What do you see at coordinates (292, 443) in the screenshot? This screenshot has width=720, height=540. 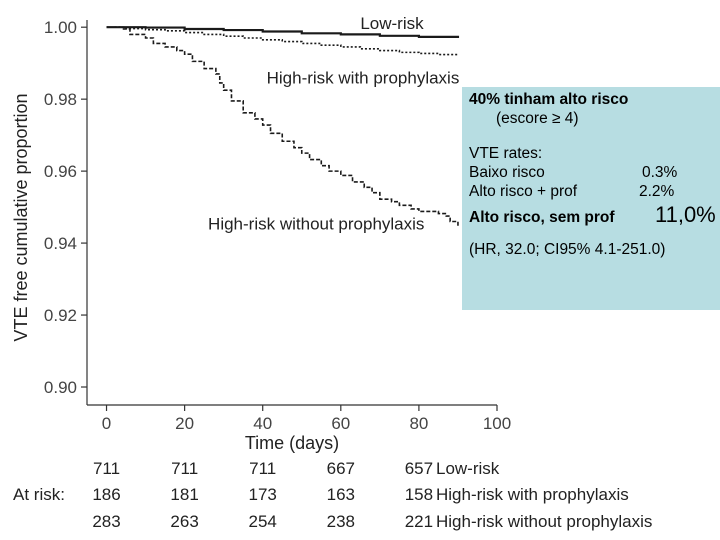 I see `x-axis-title: Time (days)` at bounding box center [292, 443].